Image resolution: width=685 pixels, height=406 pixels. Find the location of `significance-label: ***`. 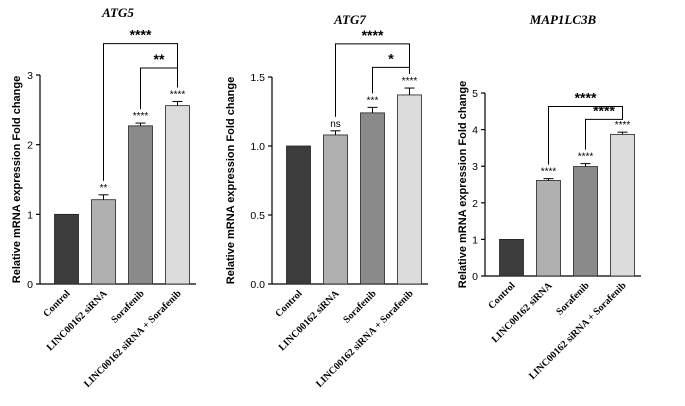

significance-label: *** is located at coordinates (373, 100).